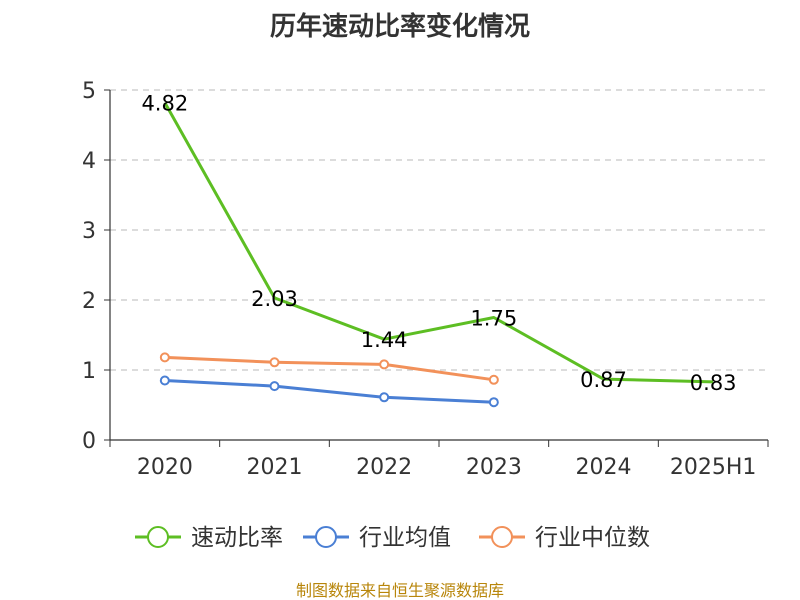 The width and height of the screenshot is (800, 600). What do you see at coordinates (713, 383) in the screenshot?
I see `data-label: 0.83` at bounding box center [713, 383].